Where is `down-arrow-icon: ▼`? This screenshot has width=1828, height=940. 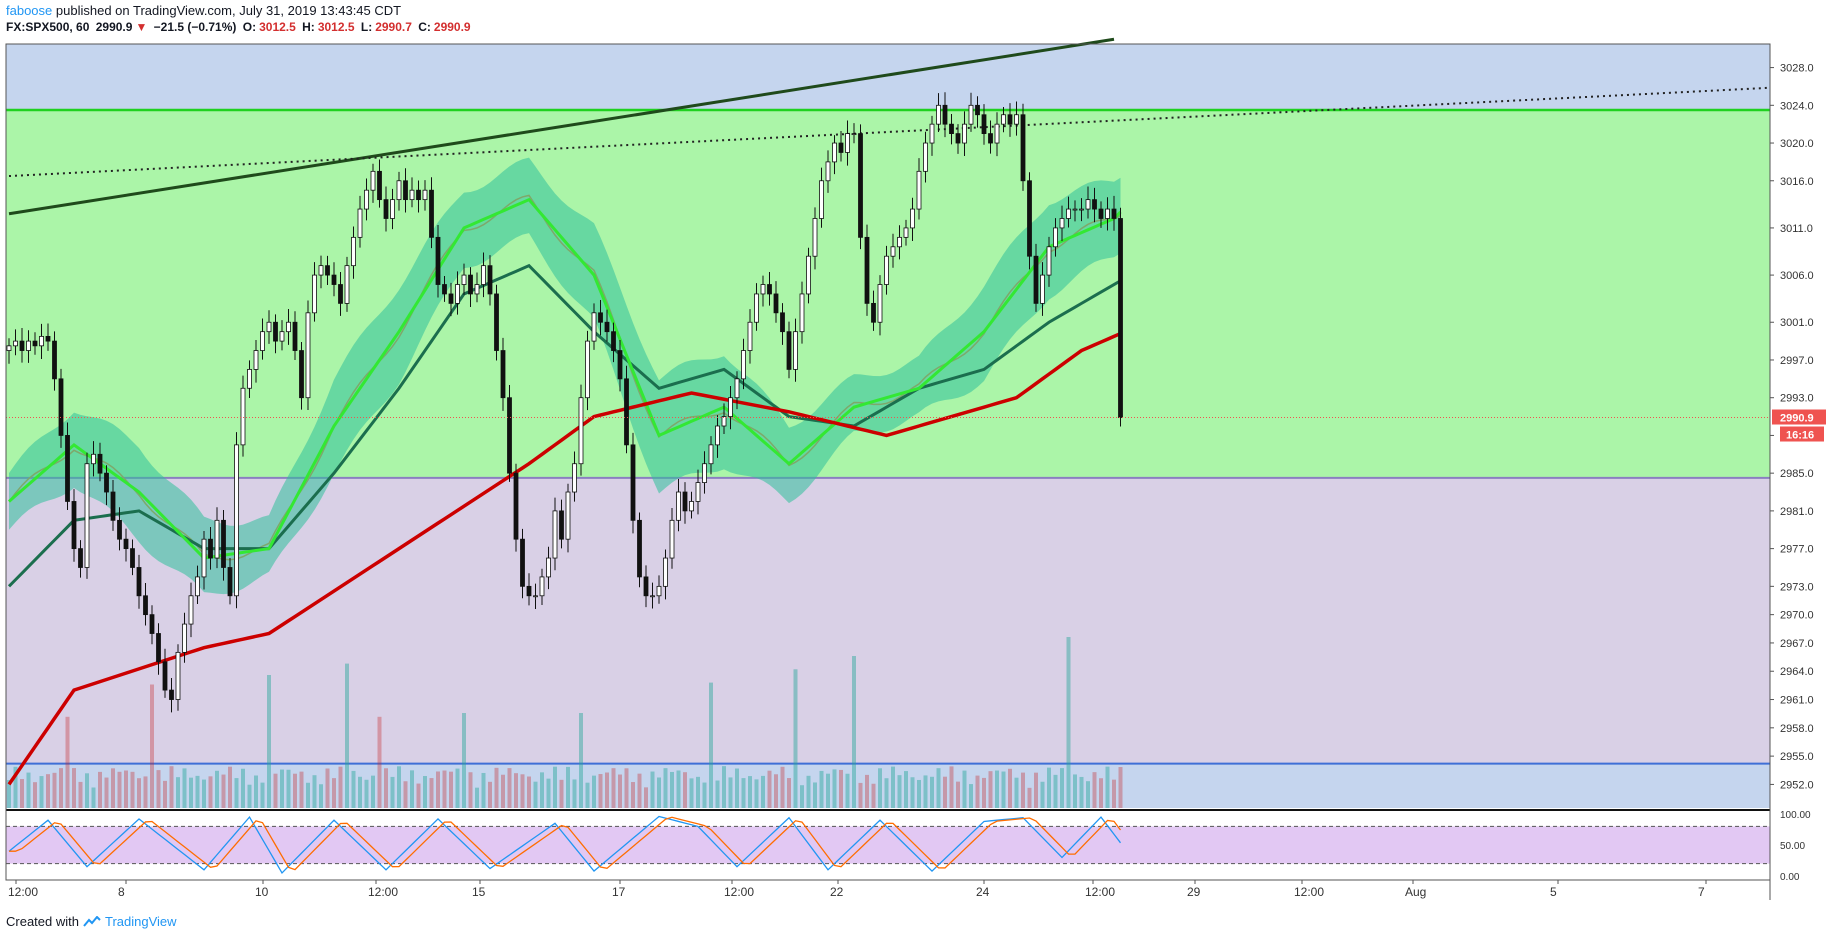
down-arrow-icon: ▼ is located at coordinates (141, 27).